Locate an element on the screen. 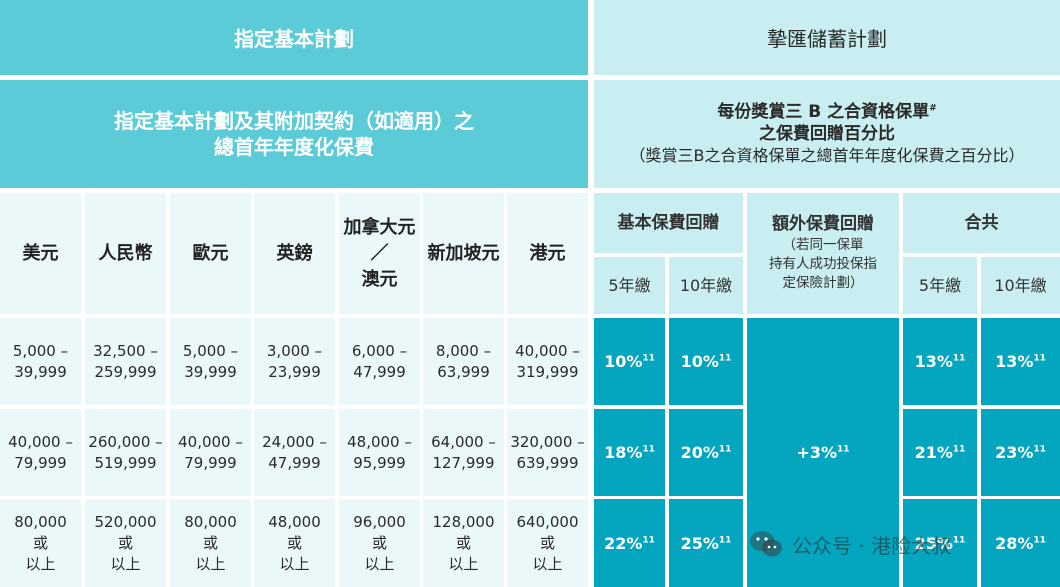 The width and height of the screenshot is (1060, 587). basic-rebate-header-text: 基本保費回贈 is located at coordinates (668, 222).